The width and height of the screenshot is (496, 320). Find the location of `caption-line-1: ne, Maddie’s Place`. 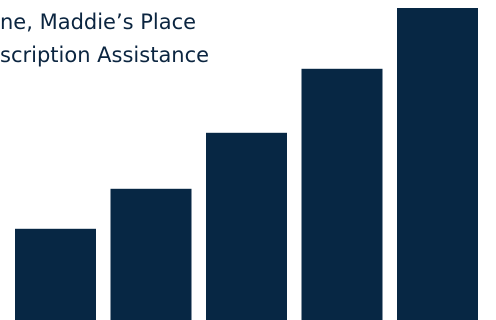

caption-line-1: ne, Maddie’s Place is located at coordinates (98, 22).